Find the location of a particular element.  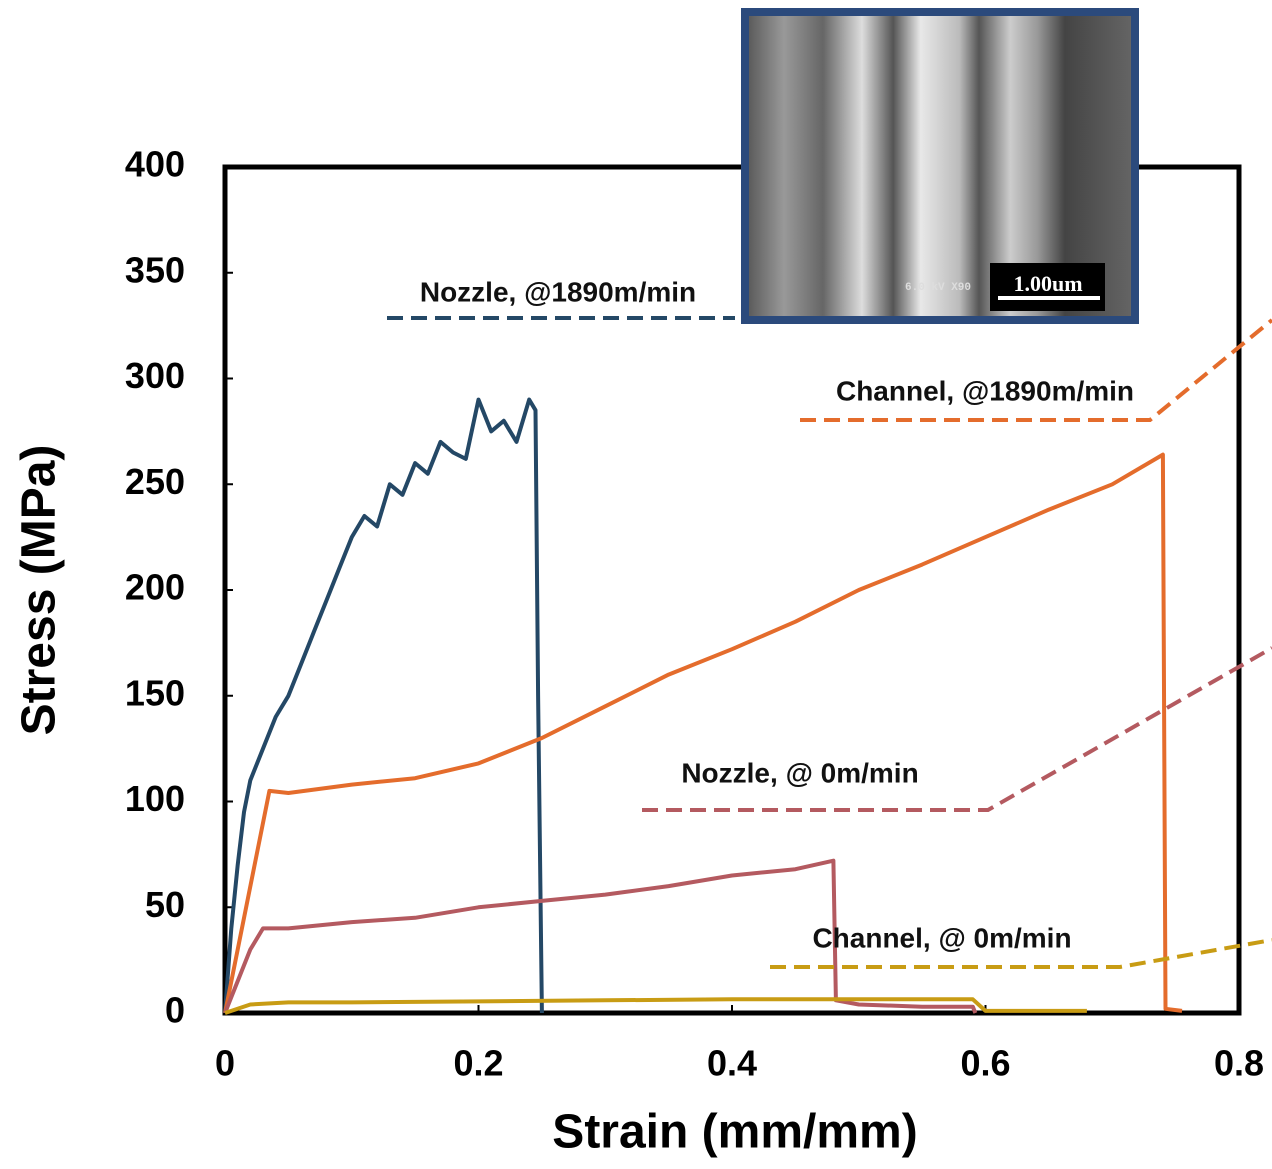

scale-label: 1.00um is located at coordinates (1047, 283).